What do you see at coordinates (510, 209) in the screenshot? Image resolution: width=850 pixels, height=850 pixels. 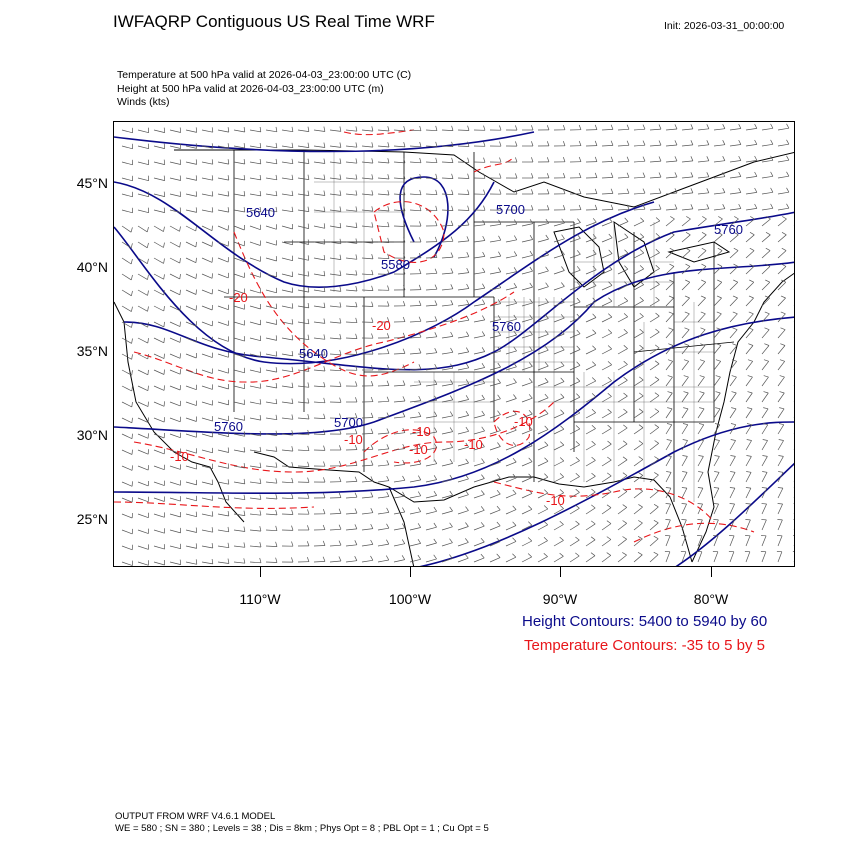 I see `height-label: 5700` at bounding box center [510, 209].